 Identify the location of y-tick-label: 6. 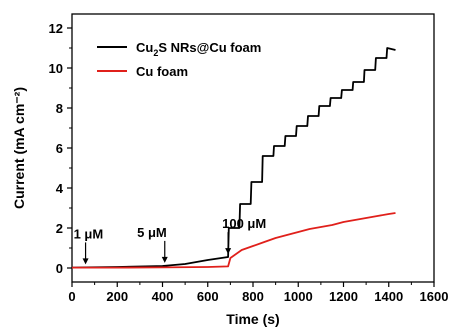
(59, 148).